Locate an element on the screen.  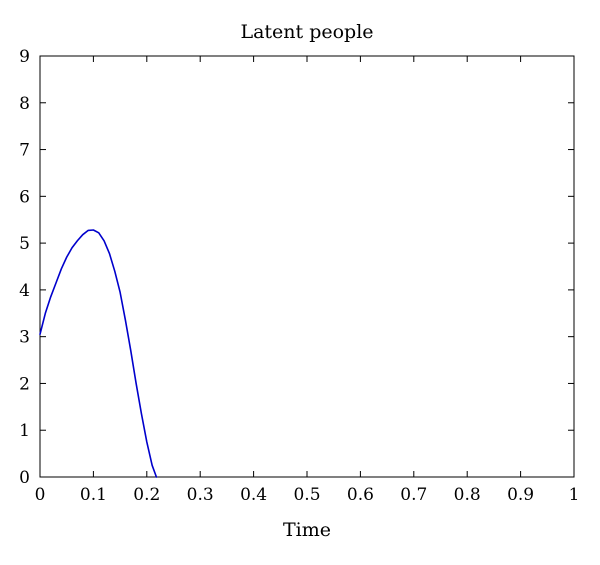
y-tick-label: 6 is located at coordinates (24, 197).